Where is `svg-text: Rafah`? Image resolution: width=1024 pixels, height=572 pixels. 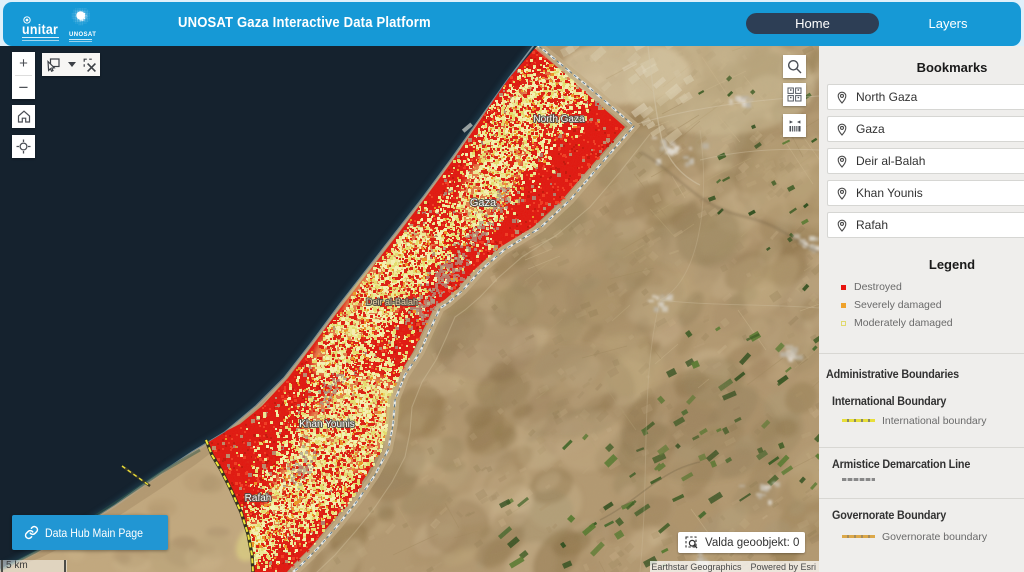
svg-text: Rafah is located at coordinates (258, 498).